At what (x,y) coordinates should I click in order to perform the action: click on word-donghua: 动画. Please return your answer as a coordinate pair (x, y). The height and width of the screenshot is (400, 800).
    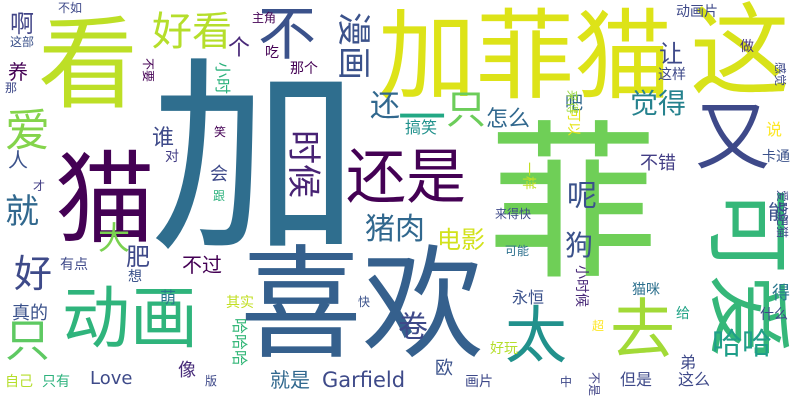
    Looking at the image, I should click on (130, 319).